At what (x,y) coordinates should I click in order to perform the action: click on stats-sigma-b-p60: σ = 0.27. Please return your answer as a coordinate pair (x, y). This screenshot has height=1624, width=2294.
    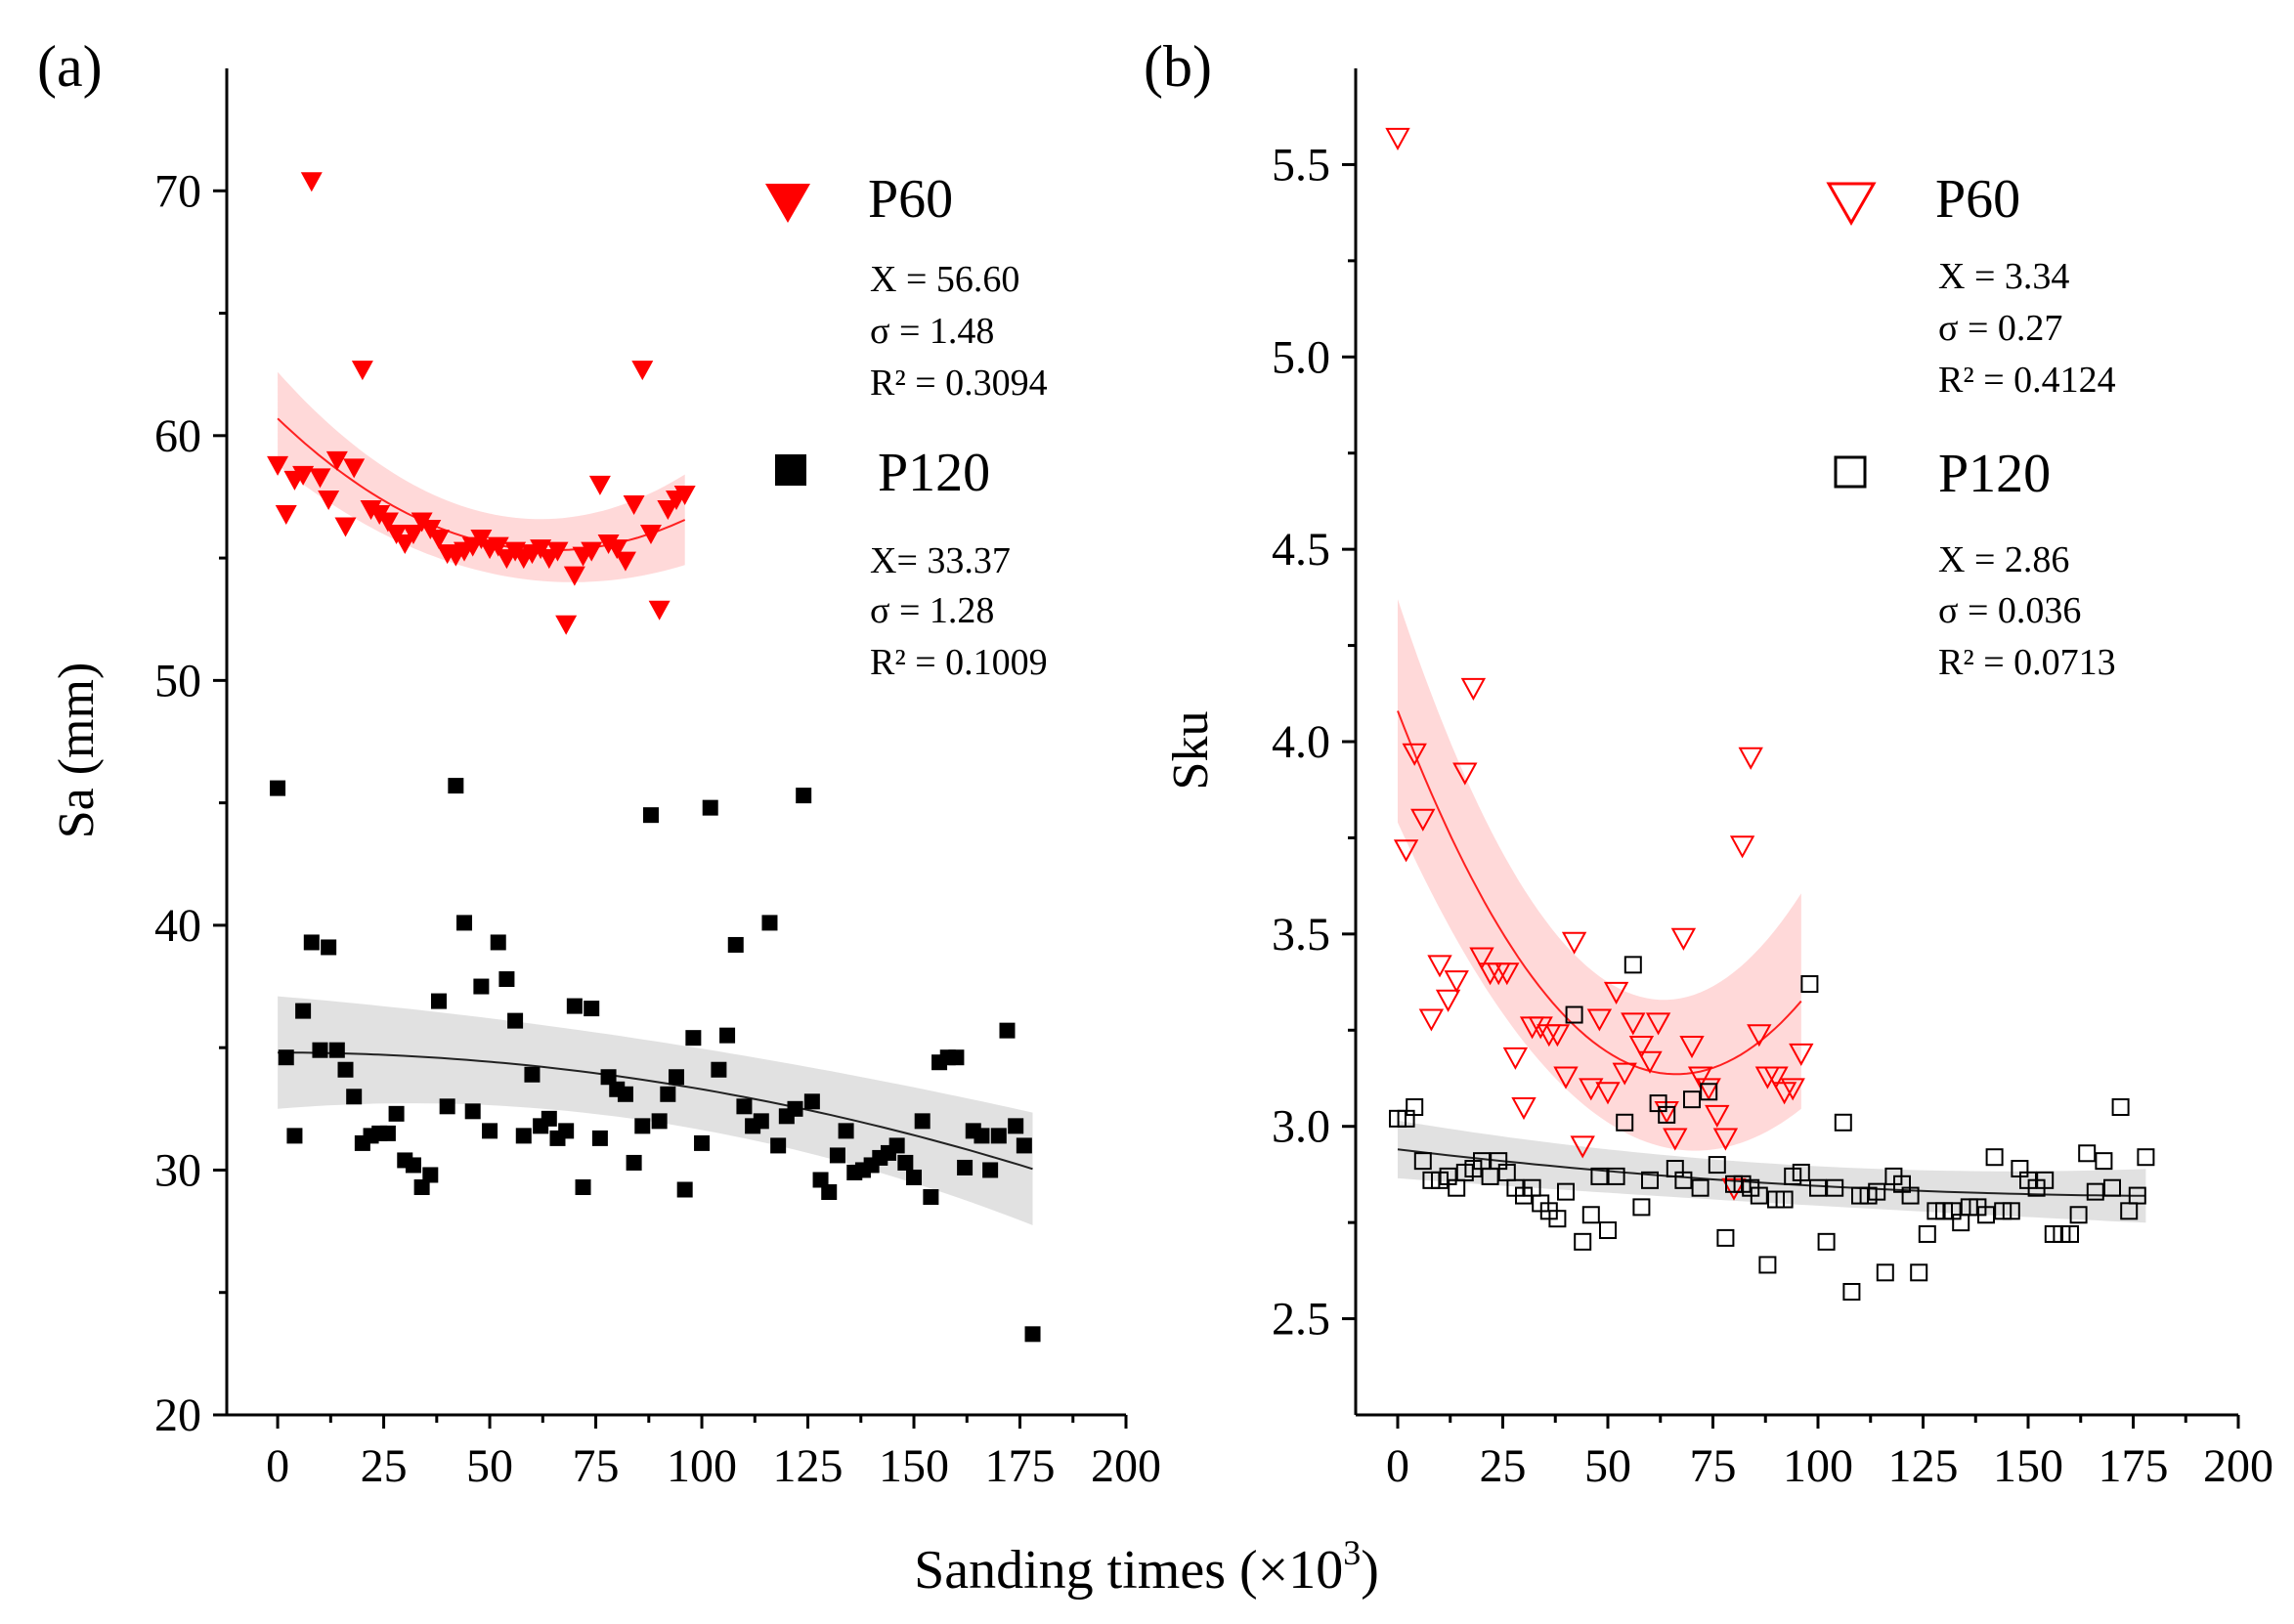
    Looking at the image, I should click on (2000, 328).